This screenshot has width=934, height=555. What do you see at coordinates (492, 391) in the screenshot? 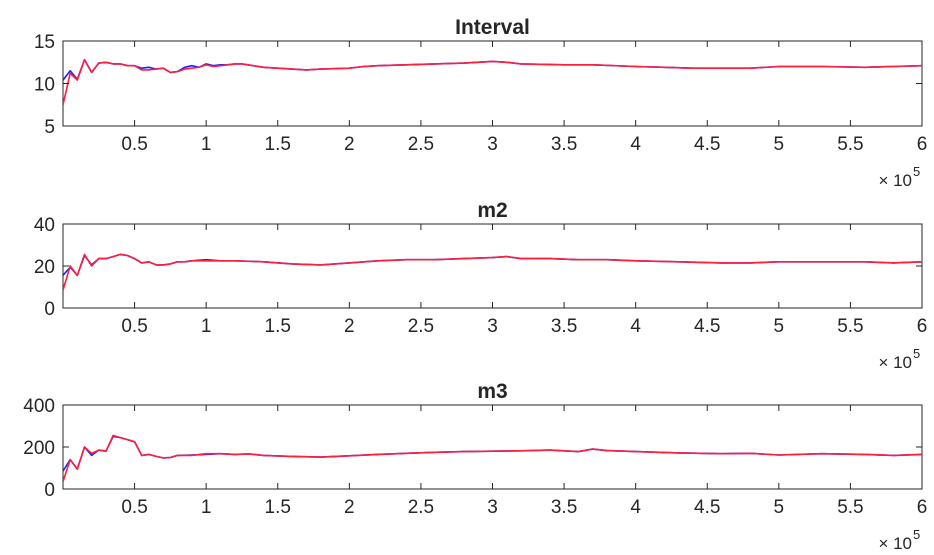
I see `subplot-title: m3` at bounding box center [492, 391].